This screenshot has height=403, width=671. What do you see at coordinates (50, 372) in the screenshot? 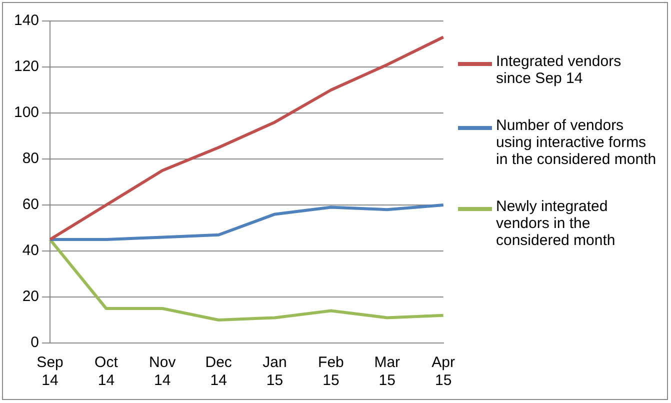
I see `x-tick-label: Sep 14` at bounding box center [50, 372].